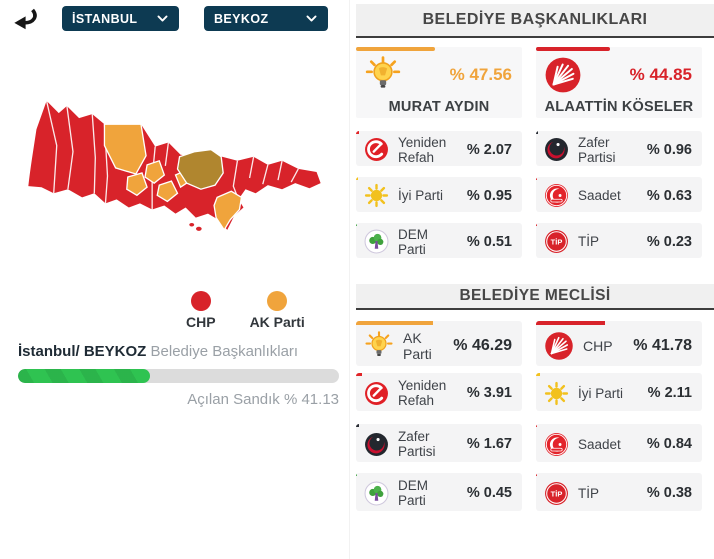  What do you see at coordinates (82, 351) in the screenshot?
I see `map-caption-region: İstanbul/ BEYKOZ` at bounding box center [82, 351].